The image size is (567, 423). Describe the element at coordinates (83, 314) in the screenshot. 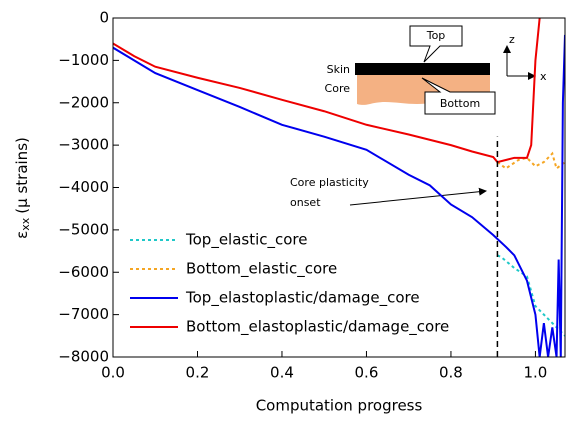

I see `y-tick-label: −7000` at that location.